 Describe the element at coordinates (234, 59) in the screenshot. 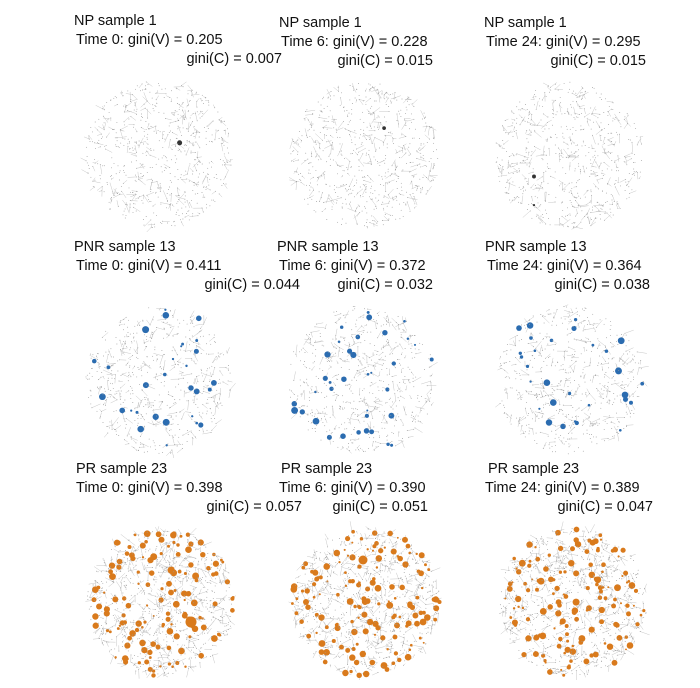

I see `panel-gini-c: gini(C) = 0.007` at that location.